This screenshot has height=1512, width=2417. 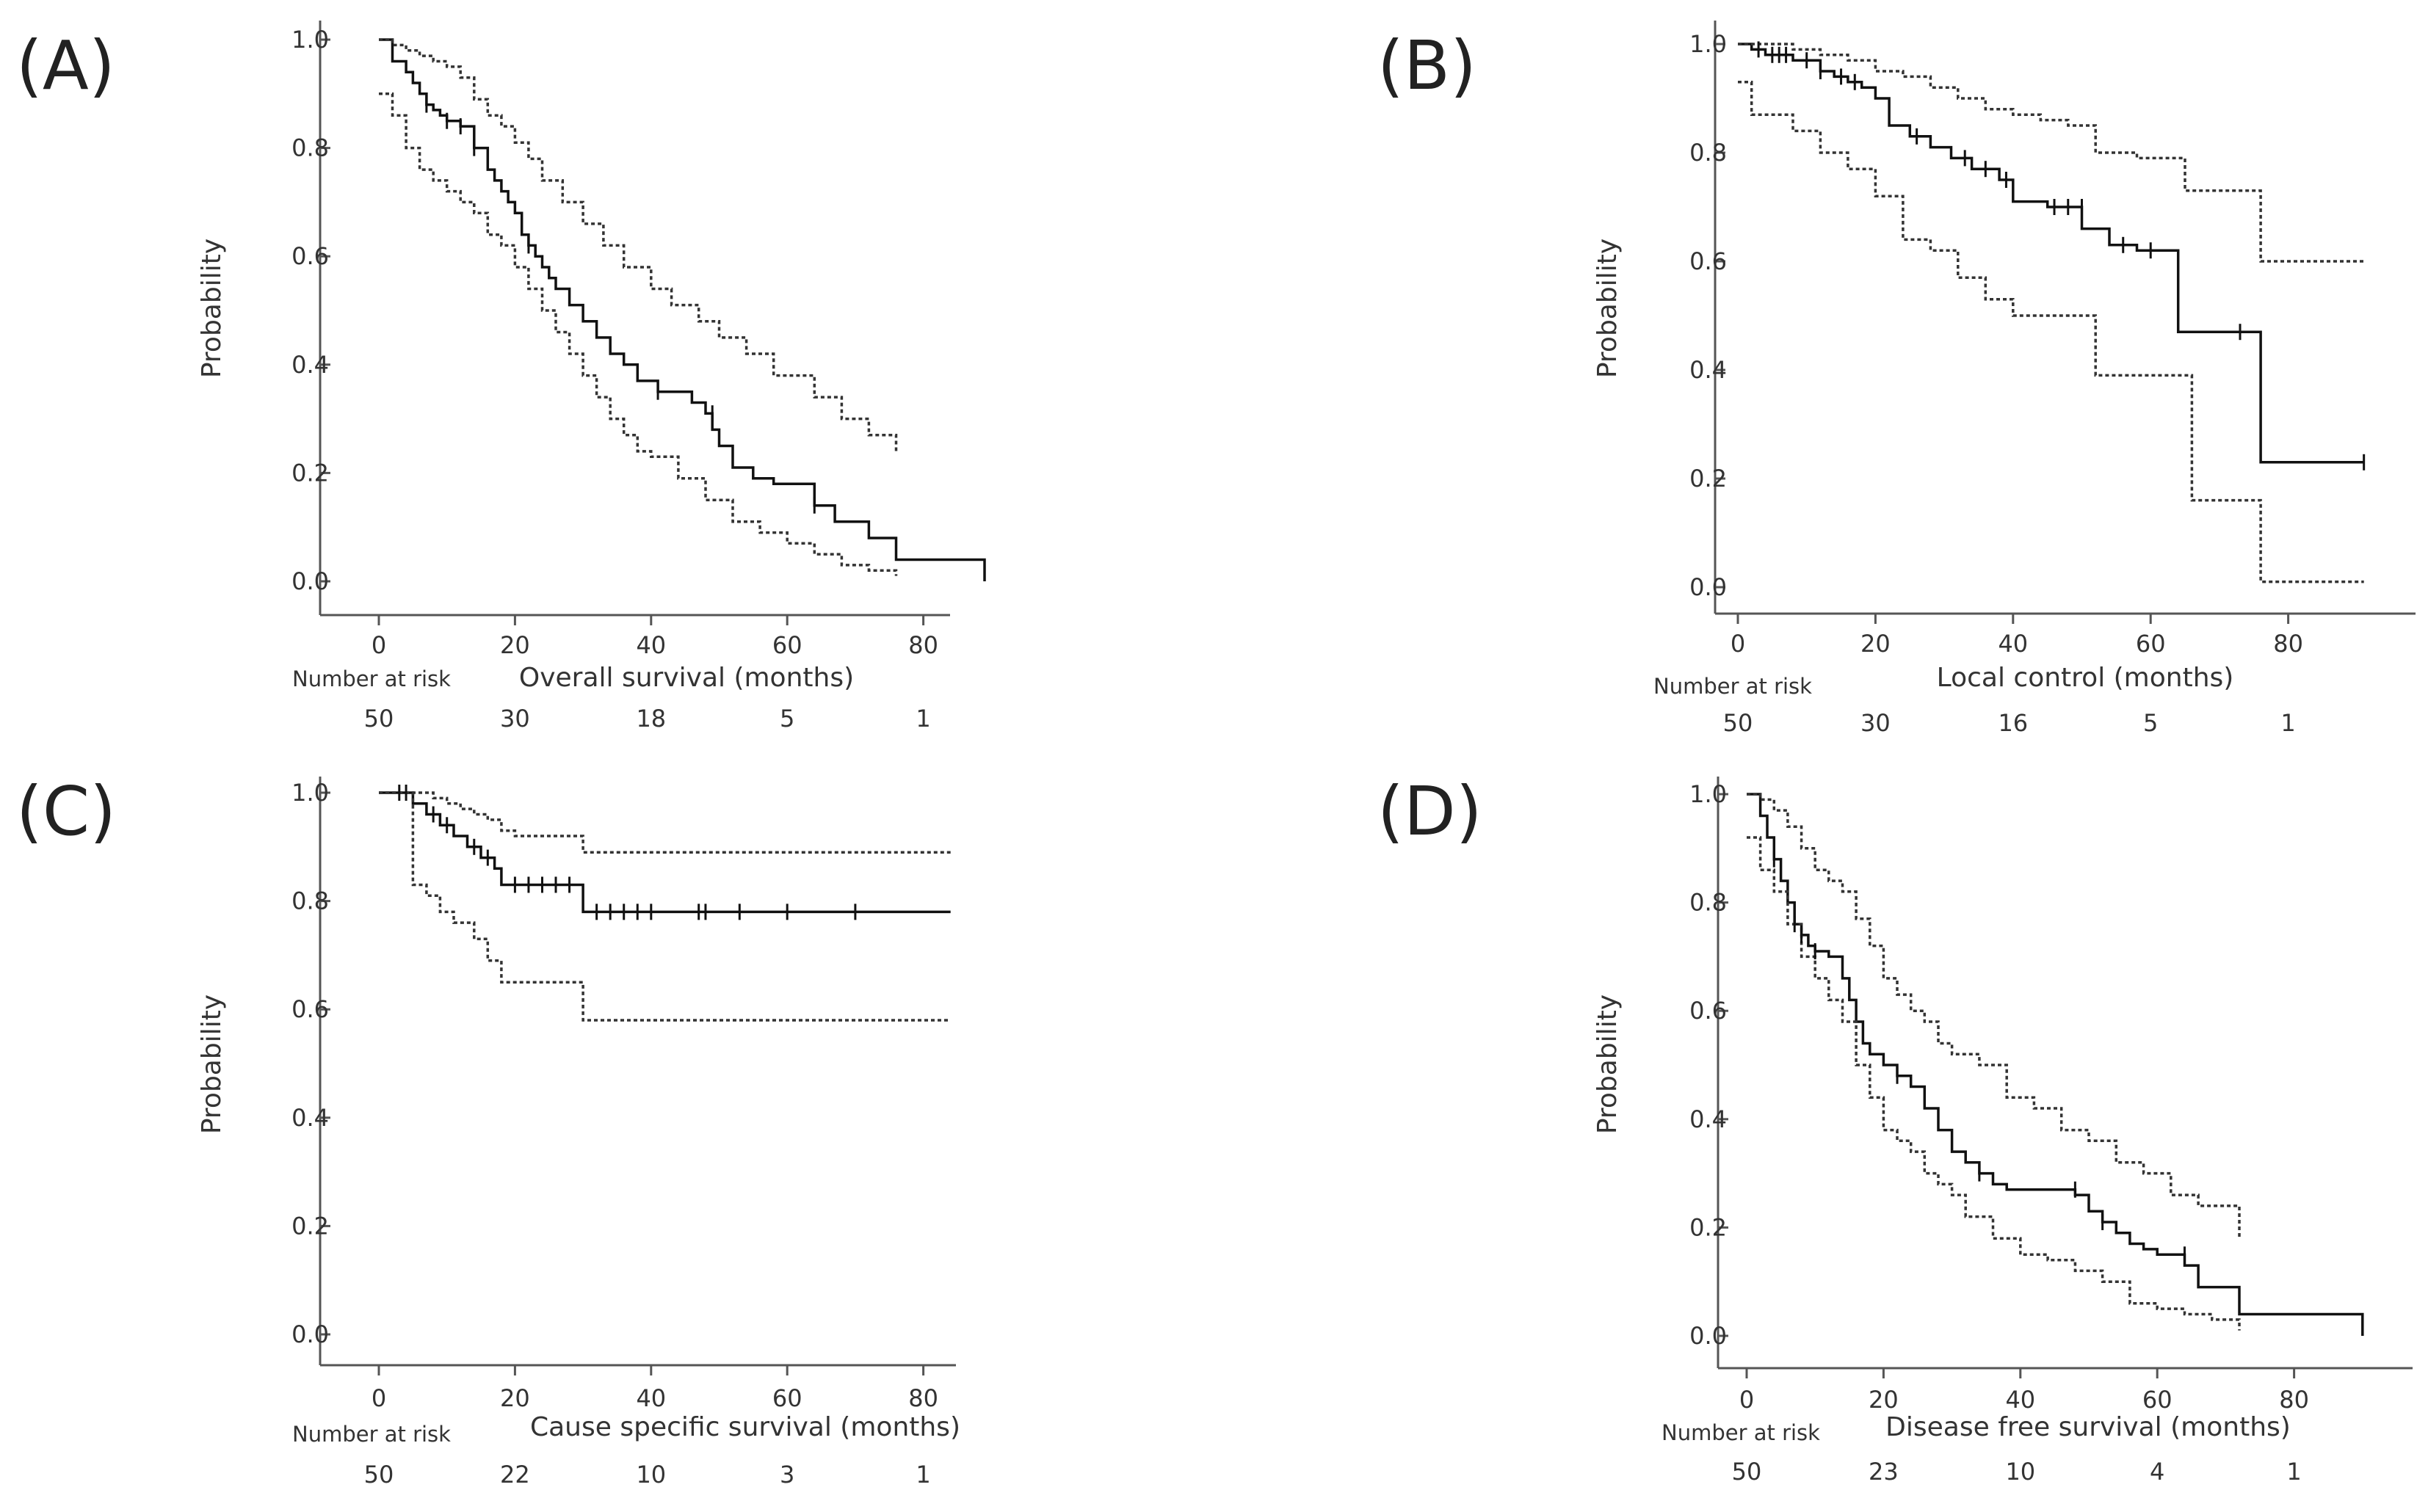 What do you see at coordinates (1884, 1472) in the screenshot?
I see `risk-count-d: 23` at bounding box center [1884, 1472].